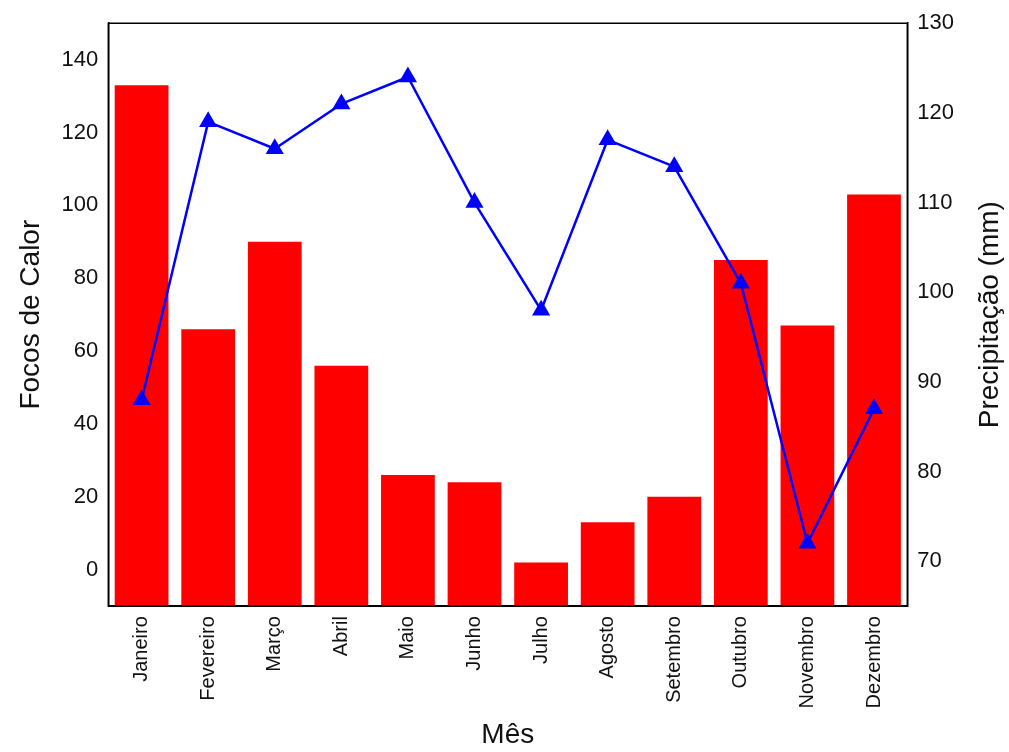 This screenshot has height=752, width=1009. Describe the element at coordinates (206, 658) in the screenshot. I see `x-tick-label: Fevereiro` at that location.